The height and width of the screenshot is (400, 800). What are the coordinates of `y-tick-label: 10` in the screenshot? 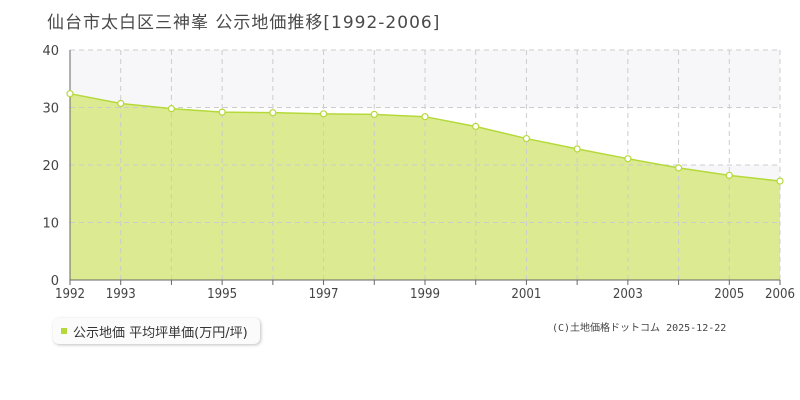 It's located at (50, 224).